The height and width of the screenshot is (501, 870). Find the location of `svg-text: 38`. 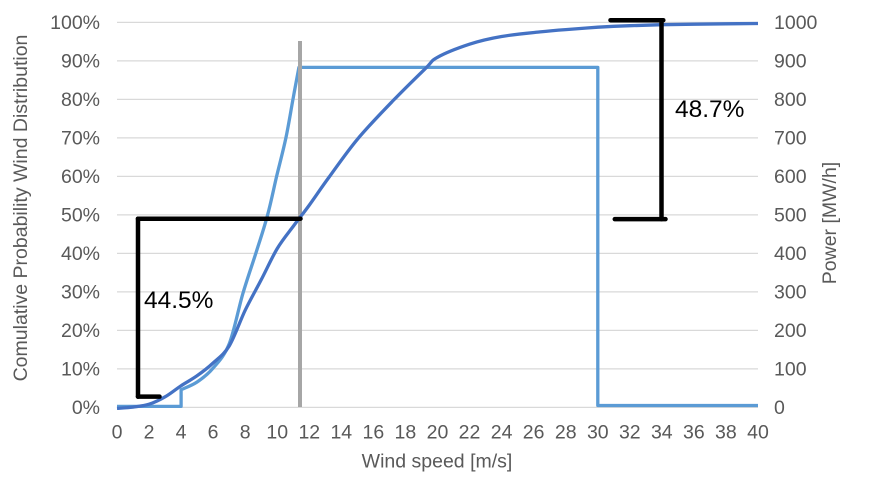

svg-text: 38 is located at coordinates (726, 433).